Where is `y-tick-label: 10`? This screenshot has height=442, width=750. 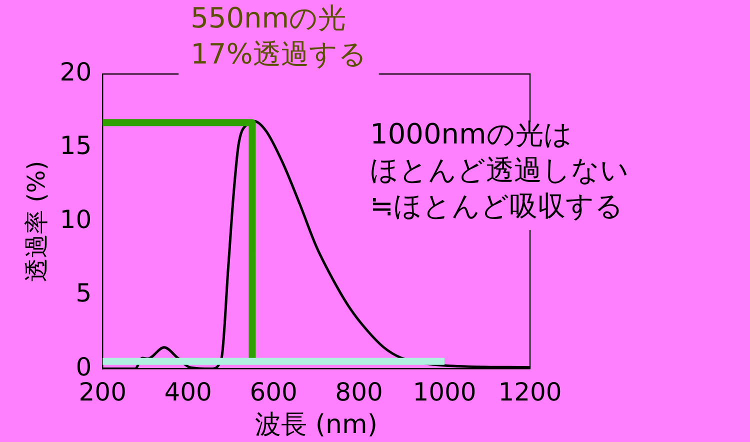
y-tick-label: 10 is located at coordinates (76, 219).